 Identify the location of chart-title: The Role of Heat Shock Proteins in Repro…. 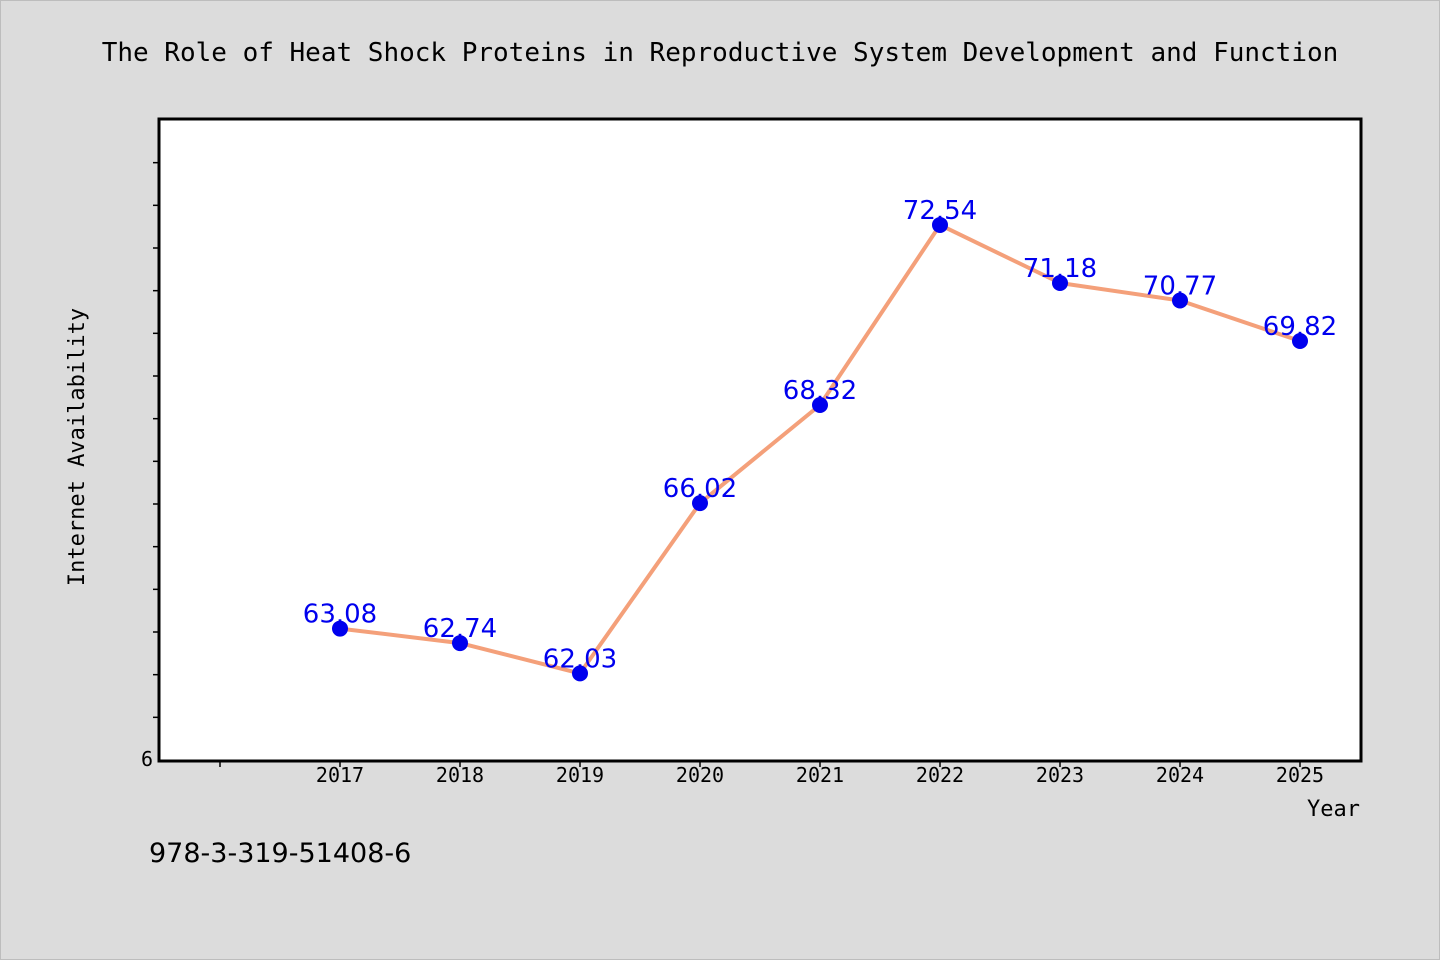
(720, 53).